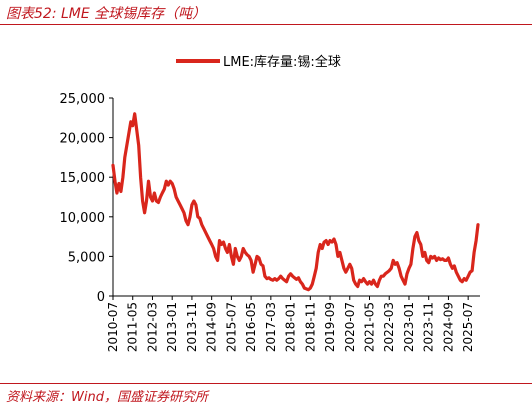 The height and width of the screenshot is (407, 532). Describe the element at coordinates (83, 139) in the screenshot. I see `y-tick-label: 20,000` at that location.